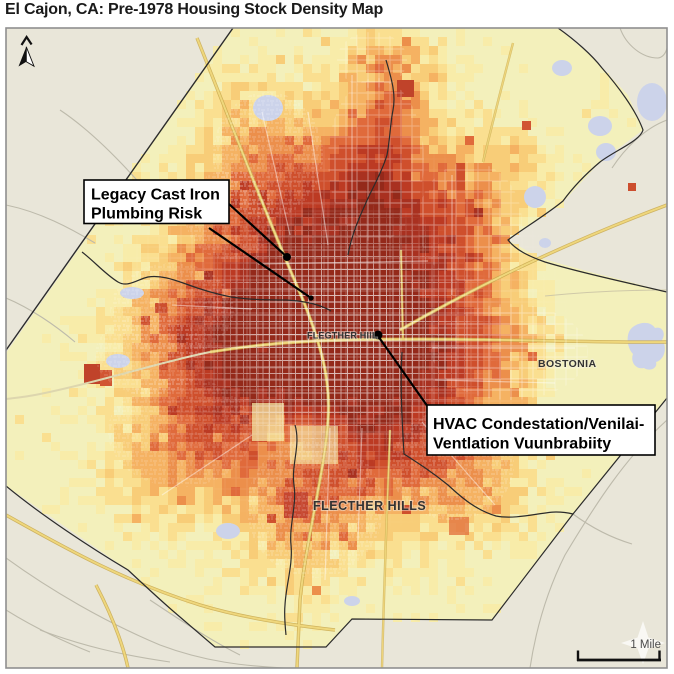 The image size is (674, 674). I want to click on svg-text: FLECTHER HILLS, so click(369, 506).